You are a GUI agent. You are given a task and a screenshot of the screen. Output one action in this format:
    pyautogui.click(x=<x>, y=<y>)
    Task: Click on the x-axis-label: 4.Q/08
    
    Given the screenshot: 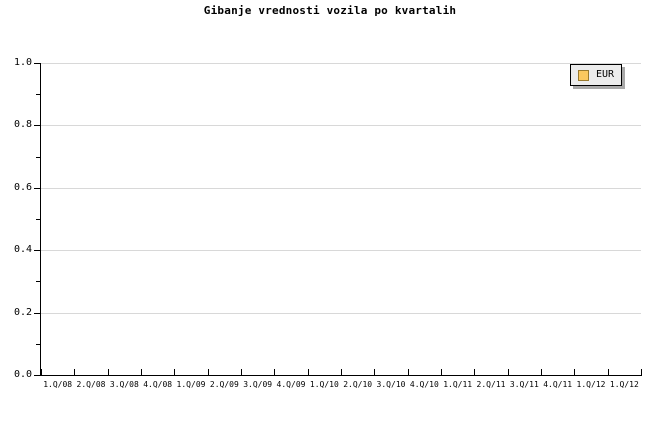 What is the action you would take?
    pyautogui.click(x=158, y=384)
    